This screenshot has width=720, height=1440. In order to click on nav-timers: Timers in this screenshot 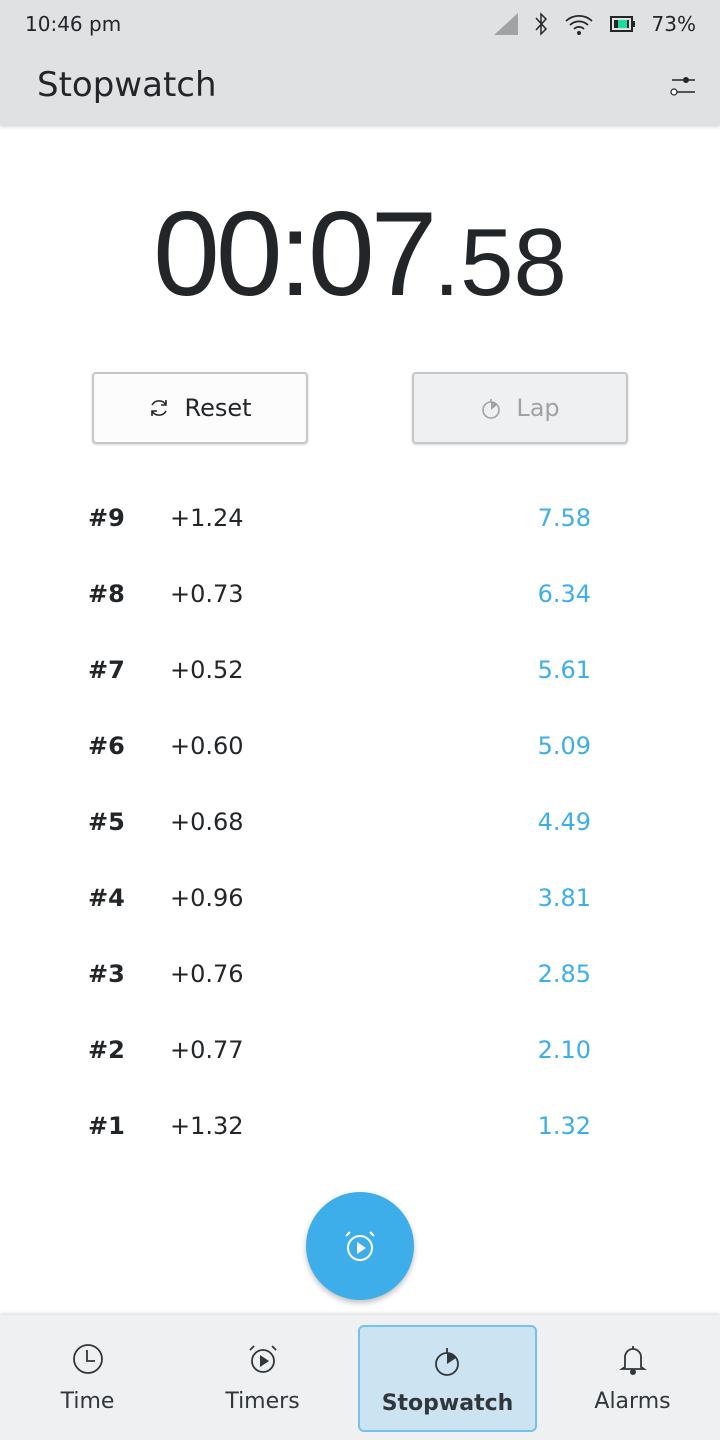, I will do `click(262, 1377)`.